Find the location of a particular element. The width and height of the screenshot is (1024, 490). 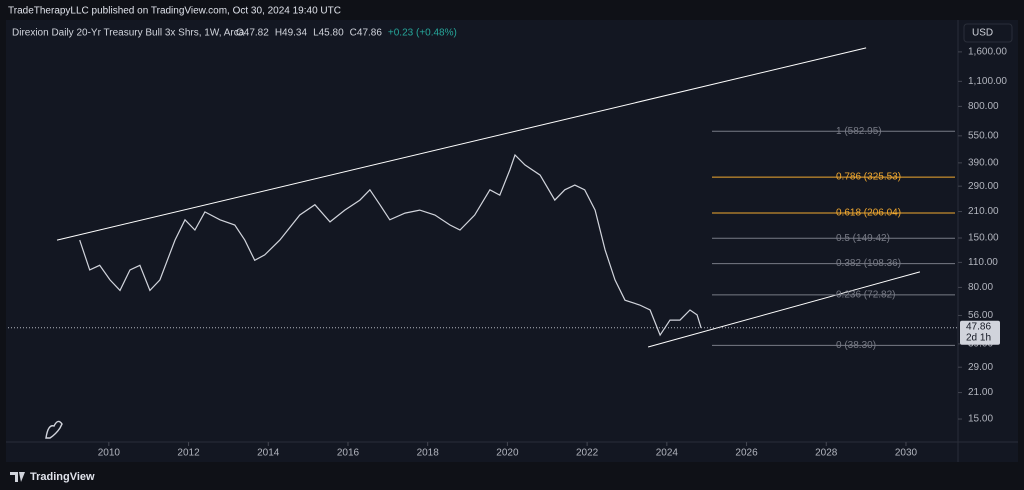

x-tick-label: 2028 is located at coordinates (826, 453).